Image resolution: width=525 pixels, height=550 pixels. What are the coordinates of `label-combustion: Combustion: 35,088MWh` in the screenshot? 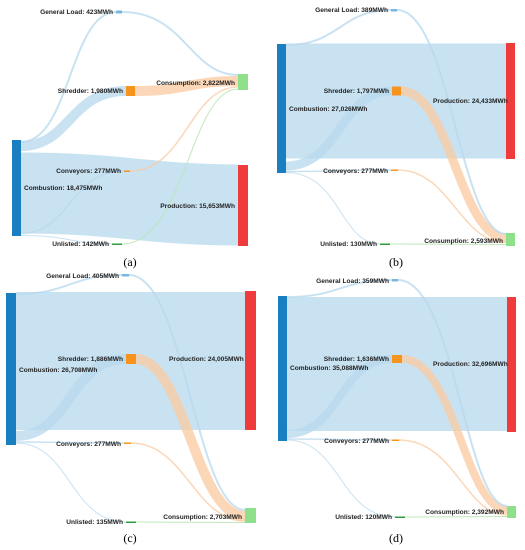 It's located at (329, 368).